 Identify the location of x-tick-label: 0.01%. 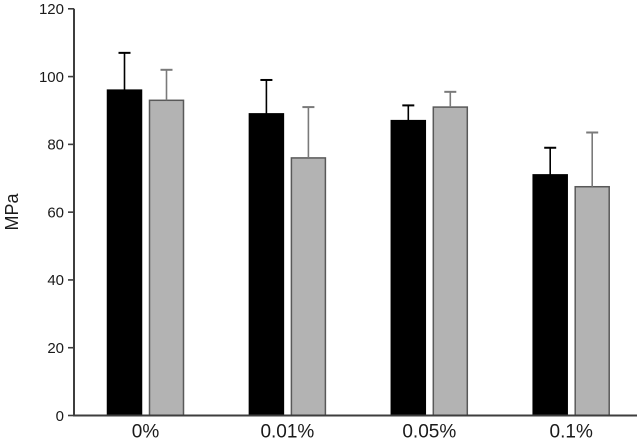
(287, 431).